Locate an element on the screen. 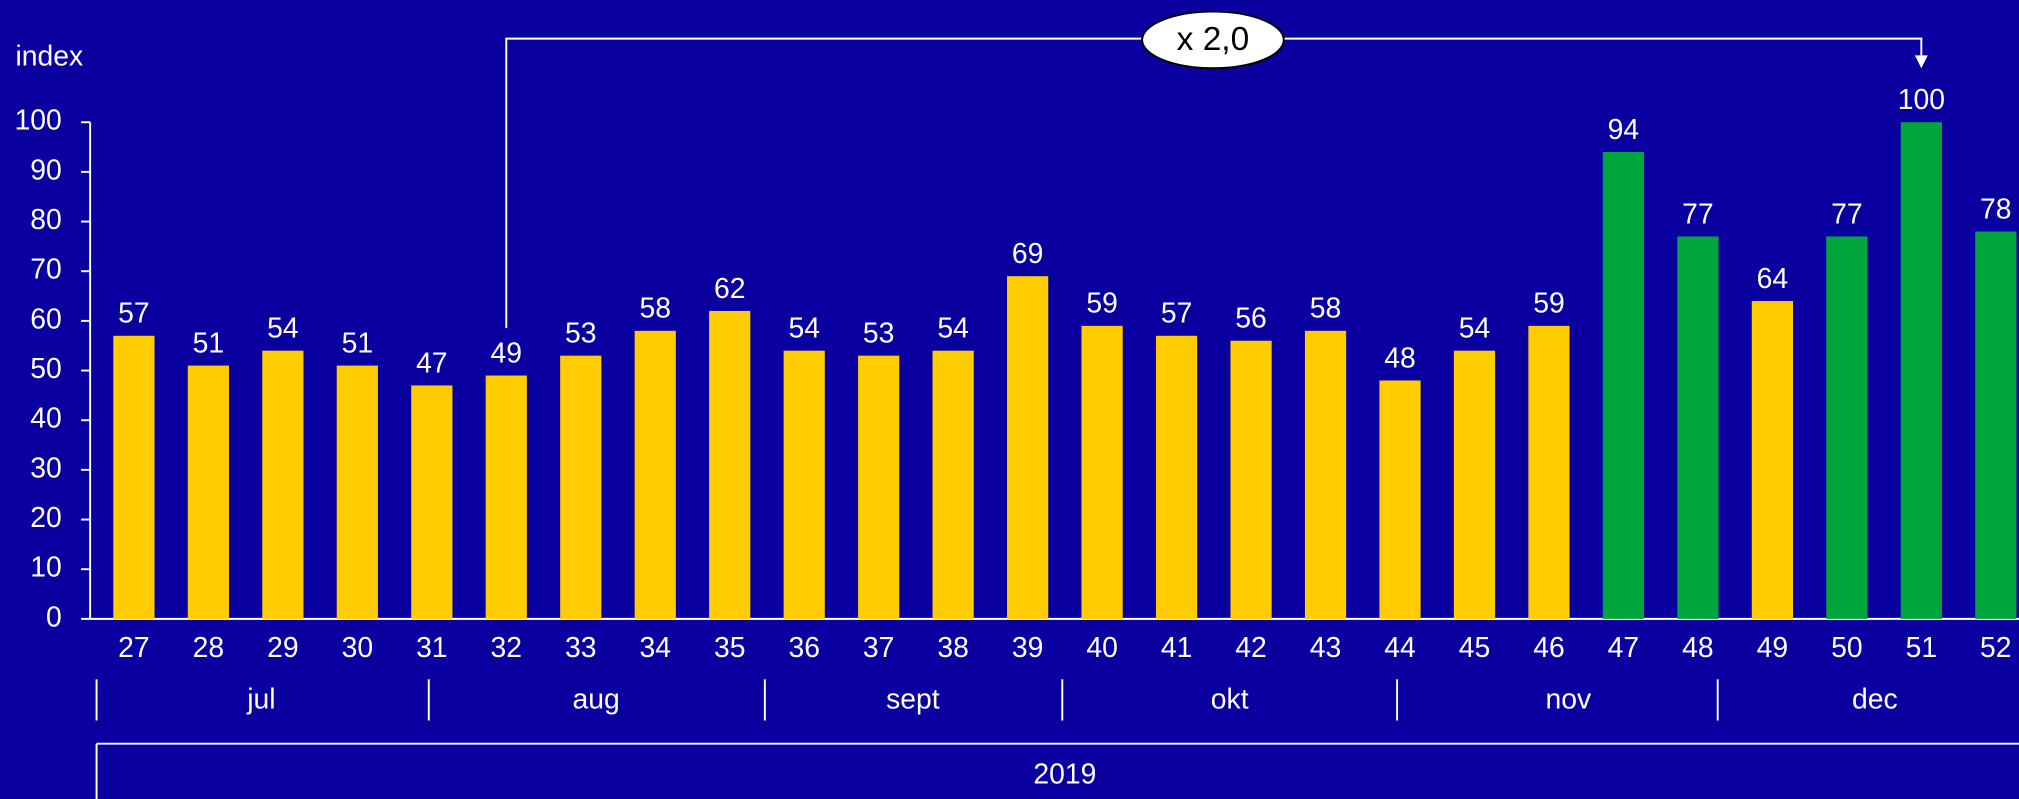  annotation-text: x 2,0 is located at coordinates (1213, 39).